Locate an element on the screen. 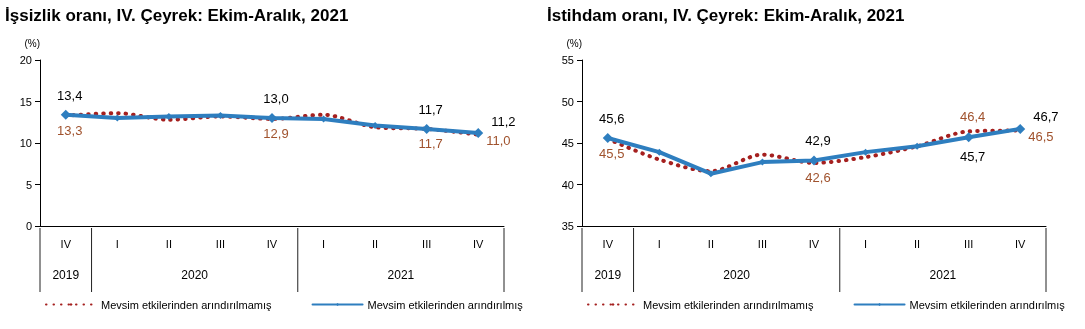 The image size is (1085, 329). y-tick-label: 0 is located at coordinates (28, 226).